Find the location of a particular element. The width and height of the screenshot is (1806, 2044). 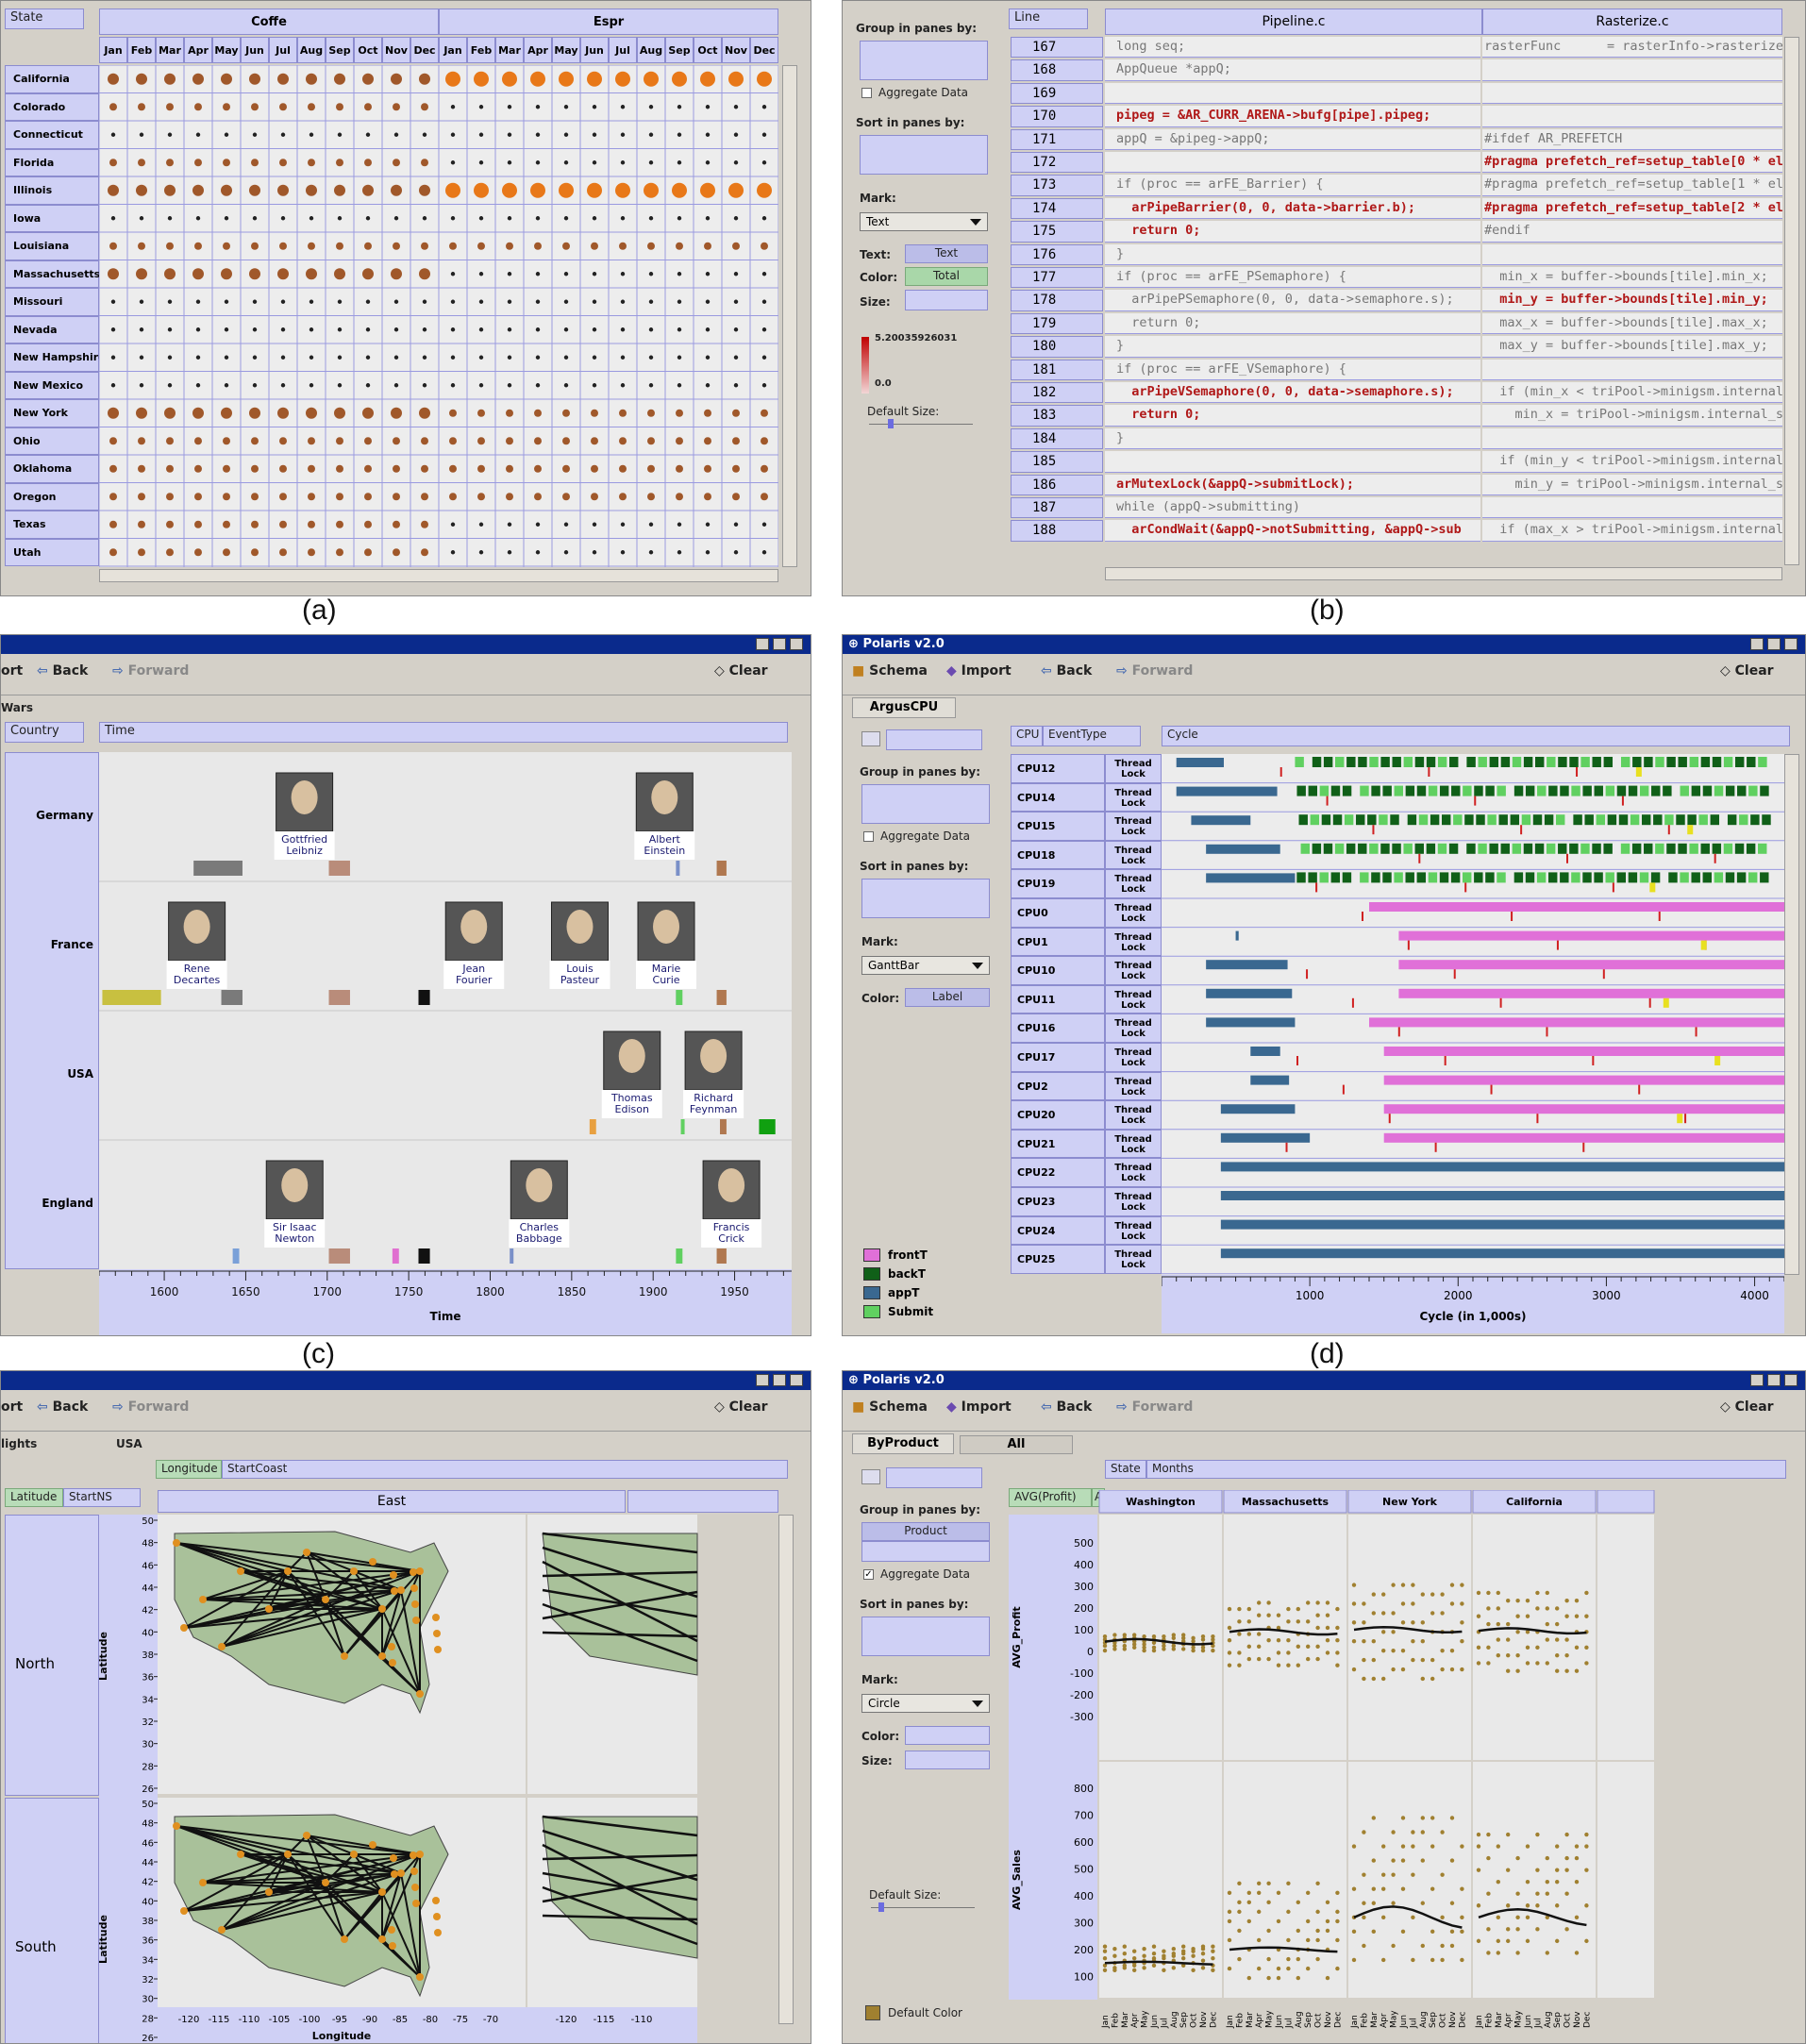

country-label: England is located at coordinates (67, 1204).